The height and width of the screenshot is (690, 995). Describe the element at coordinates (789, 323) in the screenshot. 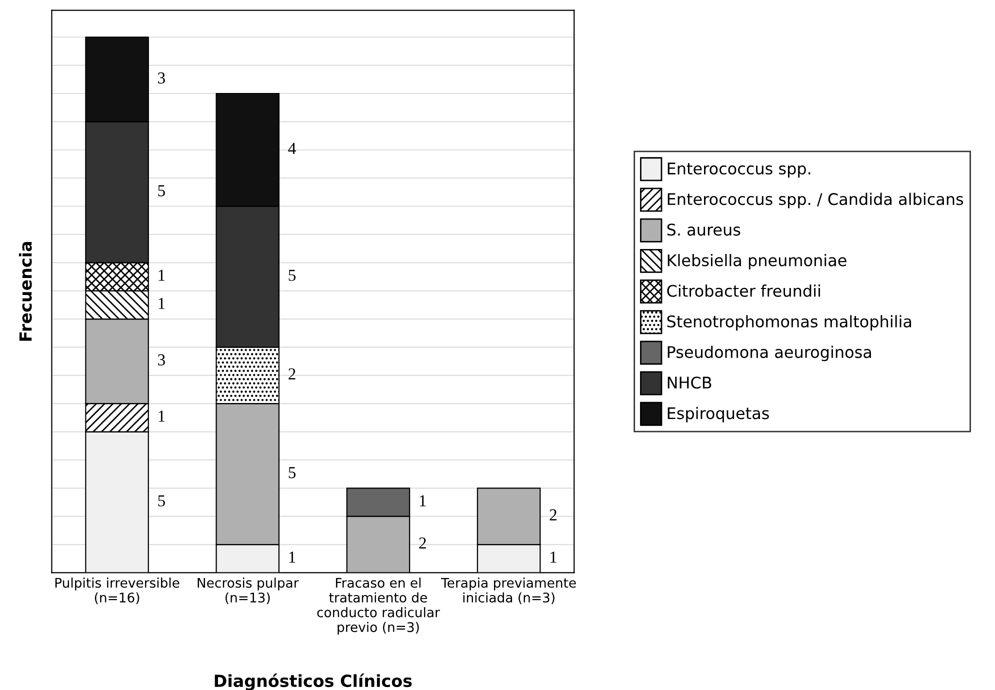

I see `legend-label: Stenotrophomonas maltophilia` at that location.